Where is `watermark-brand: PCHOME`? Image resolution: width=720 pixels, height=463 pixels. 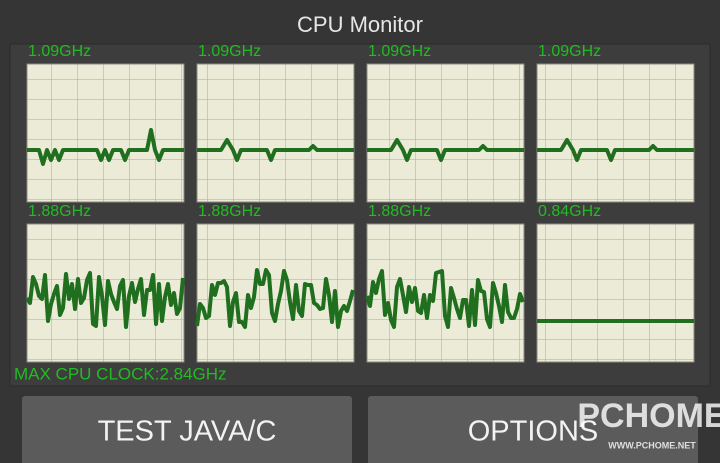
watermark-brand: PCHOME is located at coordinates (648, 416).